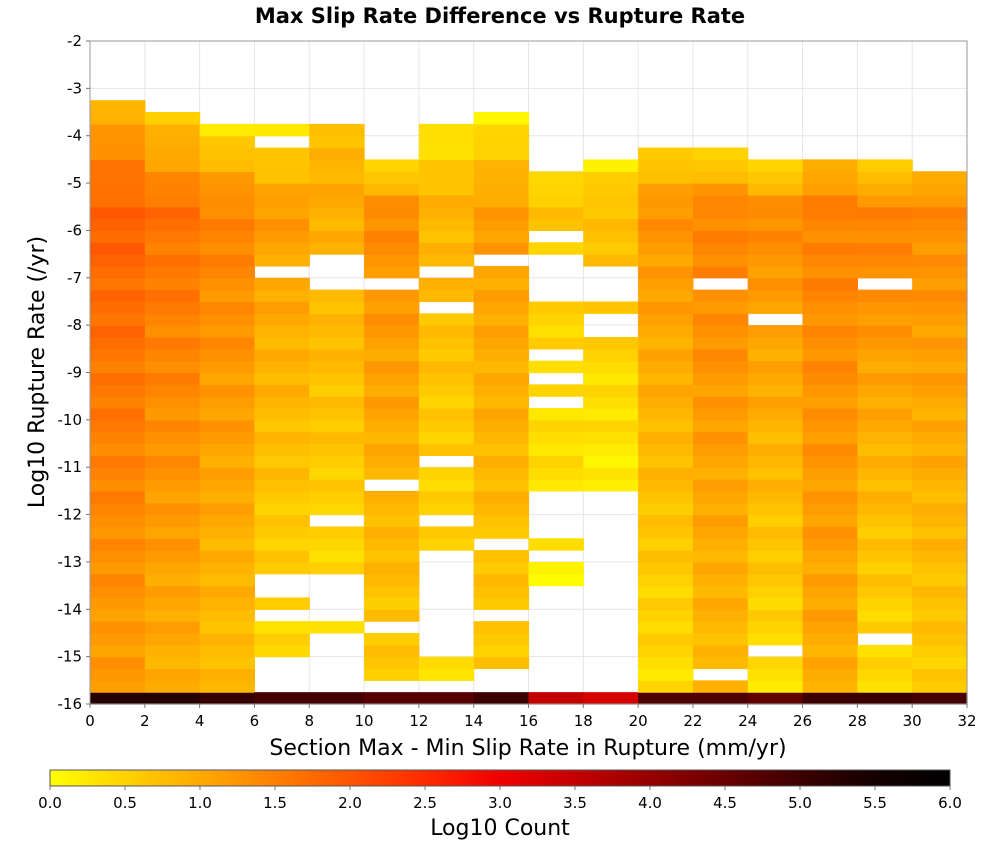  What do you see at coordinates (800, 803) in the screenshot?
I see `colorbar-tick-label: 5.0` at bounding box center [800, 803].